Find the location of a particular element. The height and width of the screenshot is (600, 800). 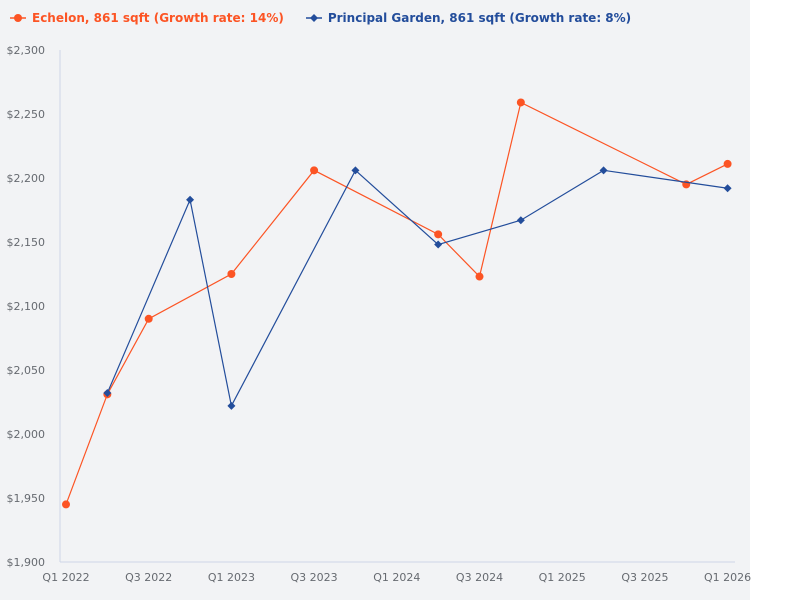

x-tick-label: Q1 2023 is located at coordinates (231, 577).